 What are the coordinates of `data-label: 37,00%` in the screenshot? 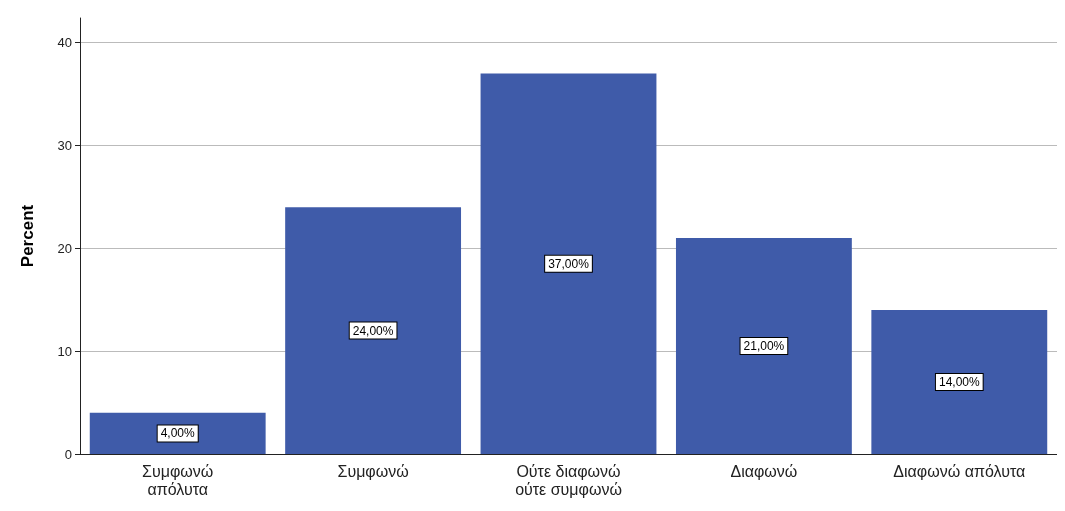 It's located at (569, 263).